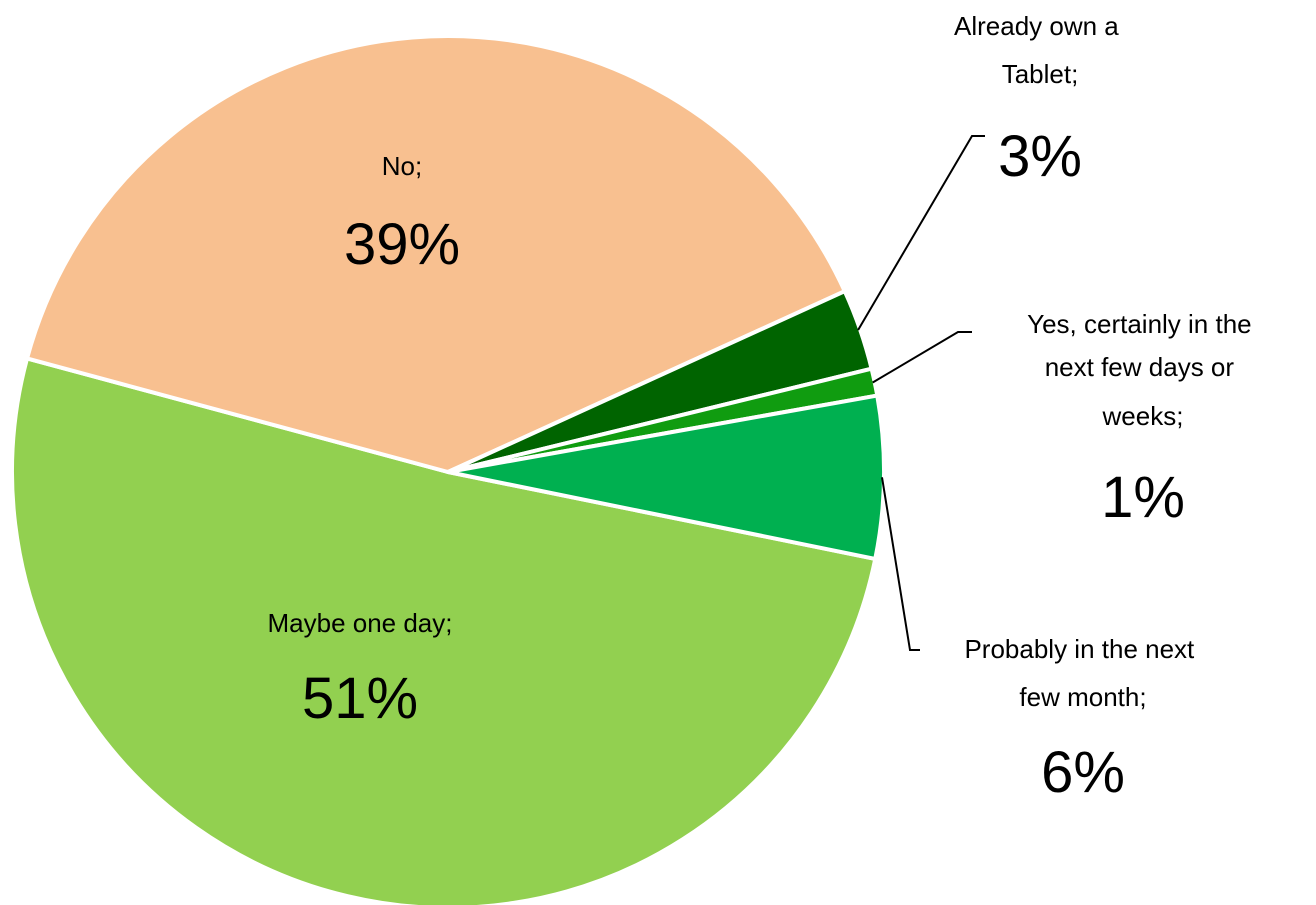 The width and height of the screenshot is (1316, 905). I want to click on label-maybe-one-day: Maybe one day; 51%, so click(359, 669).